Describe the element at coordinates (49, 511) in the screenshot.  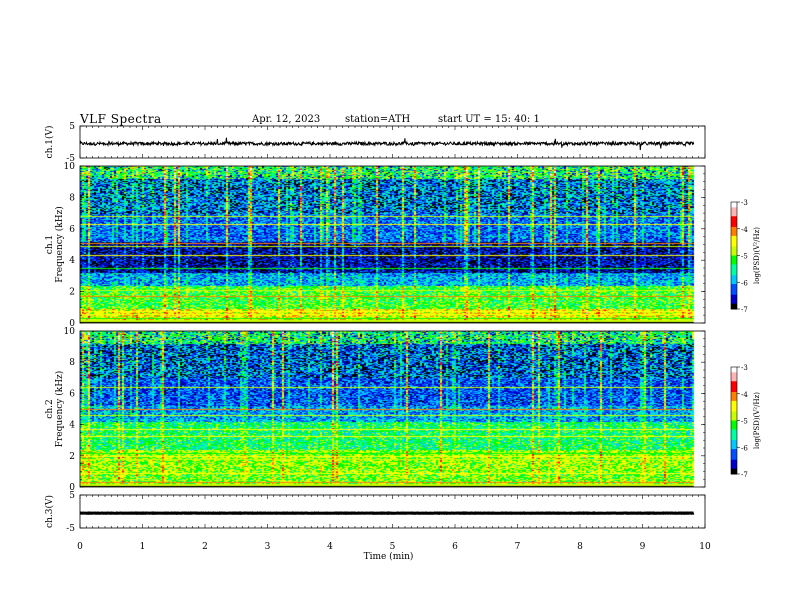
I see `ch3-ylabel: ch.3(V)` at that location.